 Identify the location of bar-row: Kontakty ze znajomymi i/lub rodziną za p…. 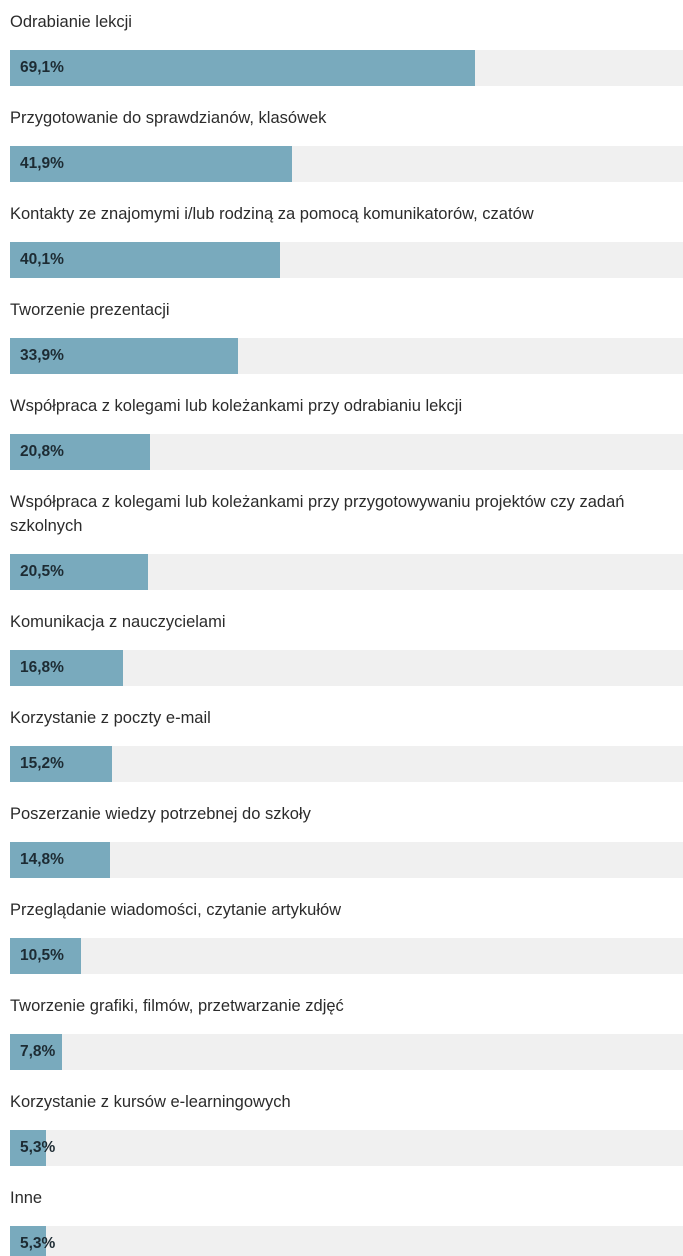
(346, 240).